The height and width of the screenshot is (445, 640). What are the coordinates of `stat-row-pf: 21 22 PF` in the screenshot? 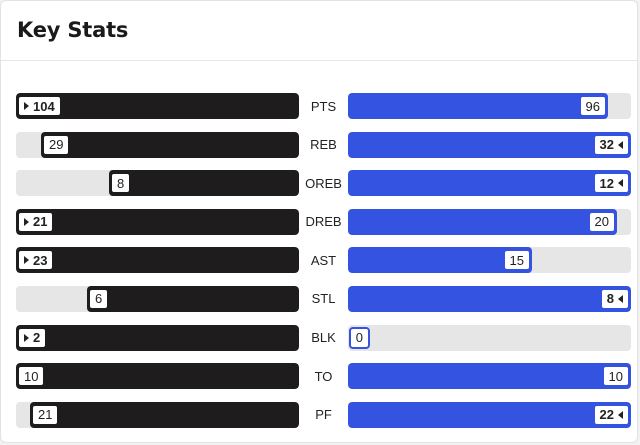 It's located at (320, 421).